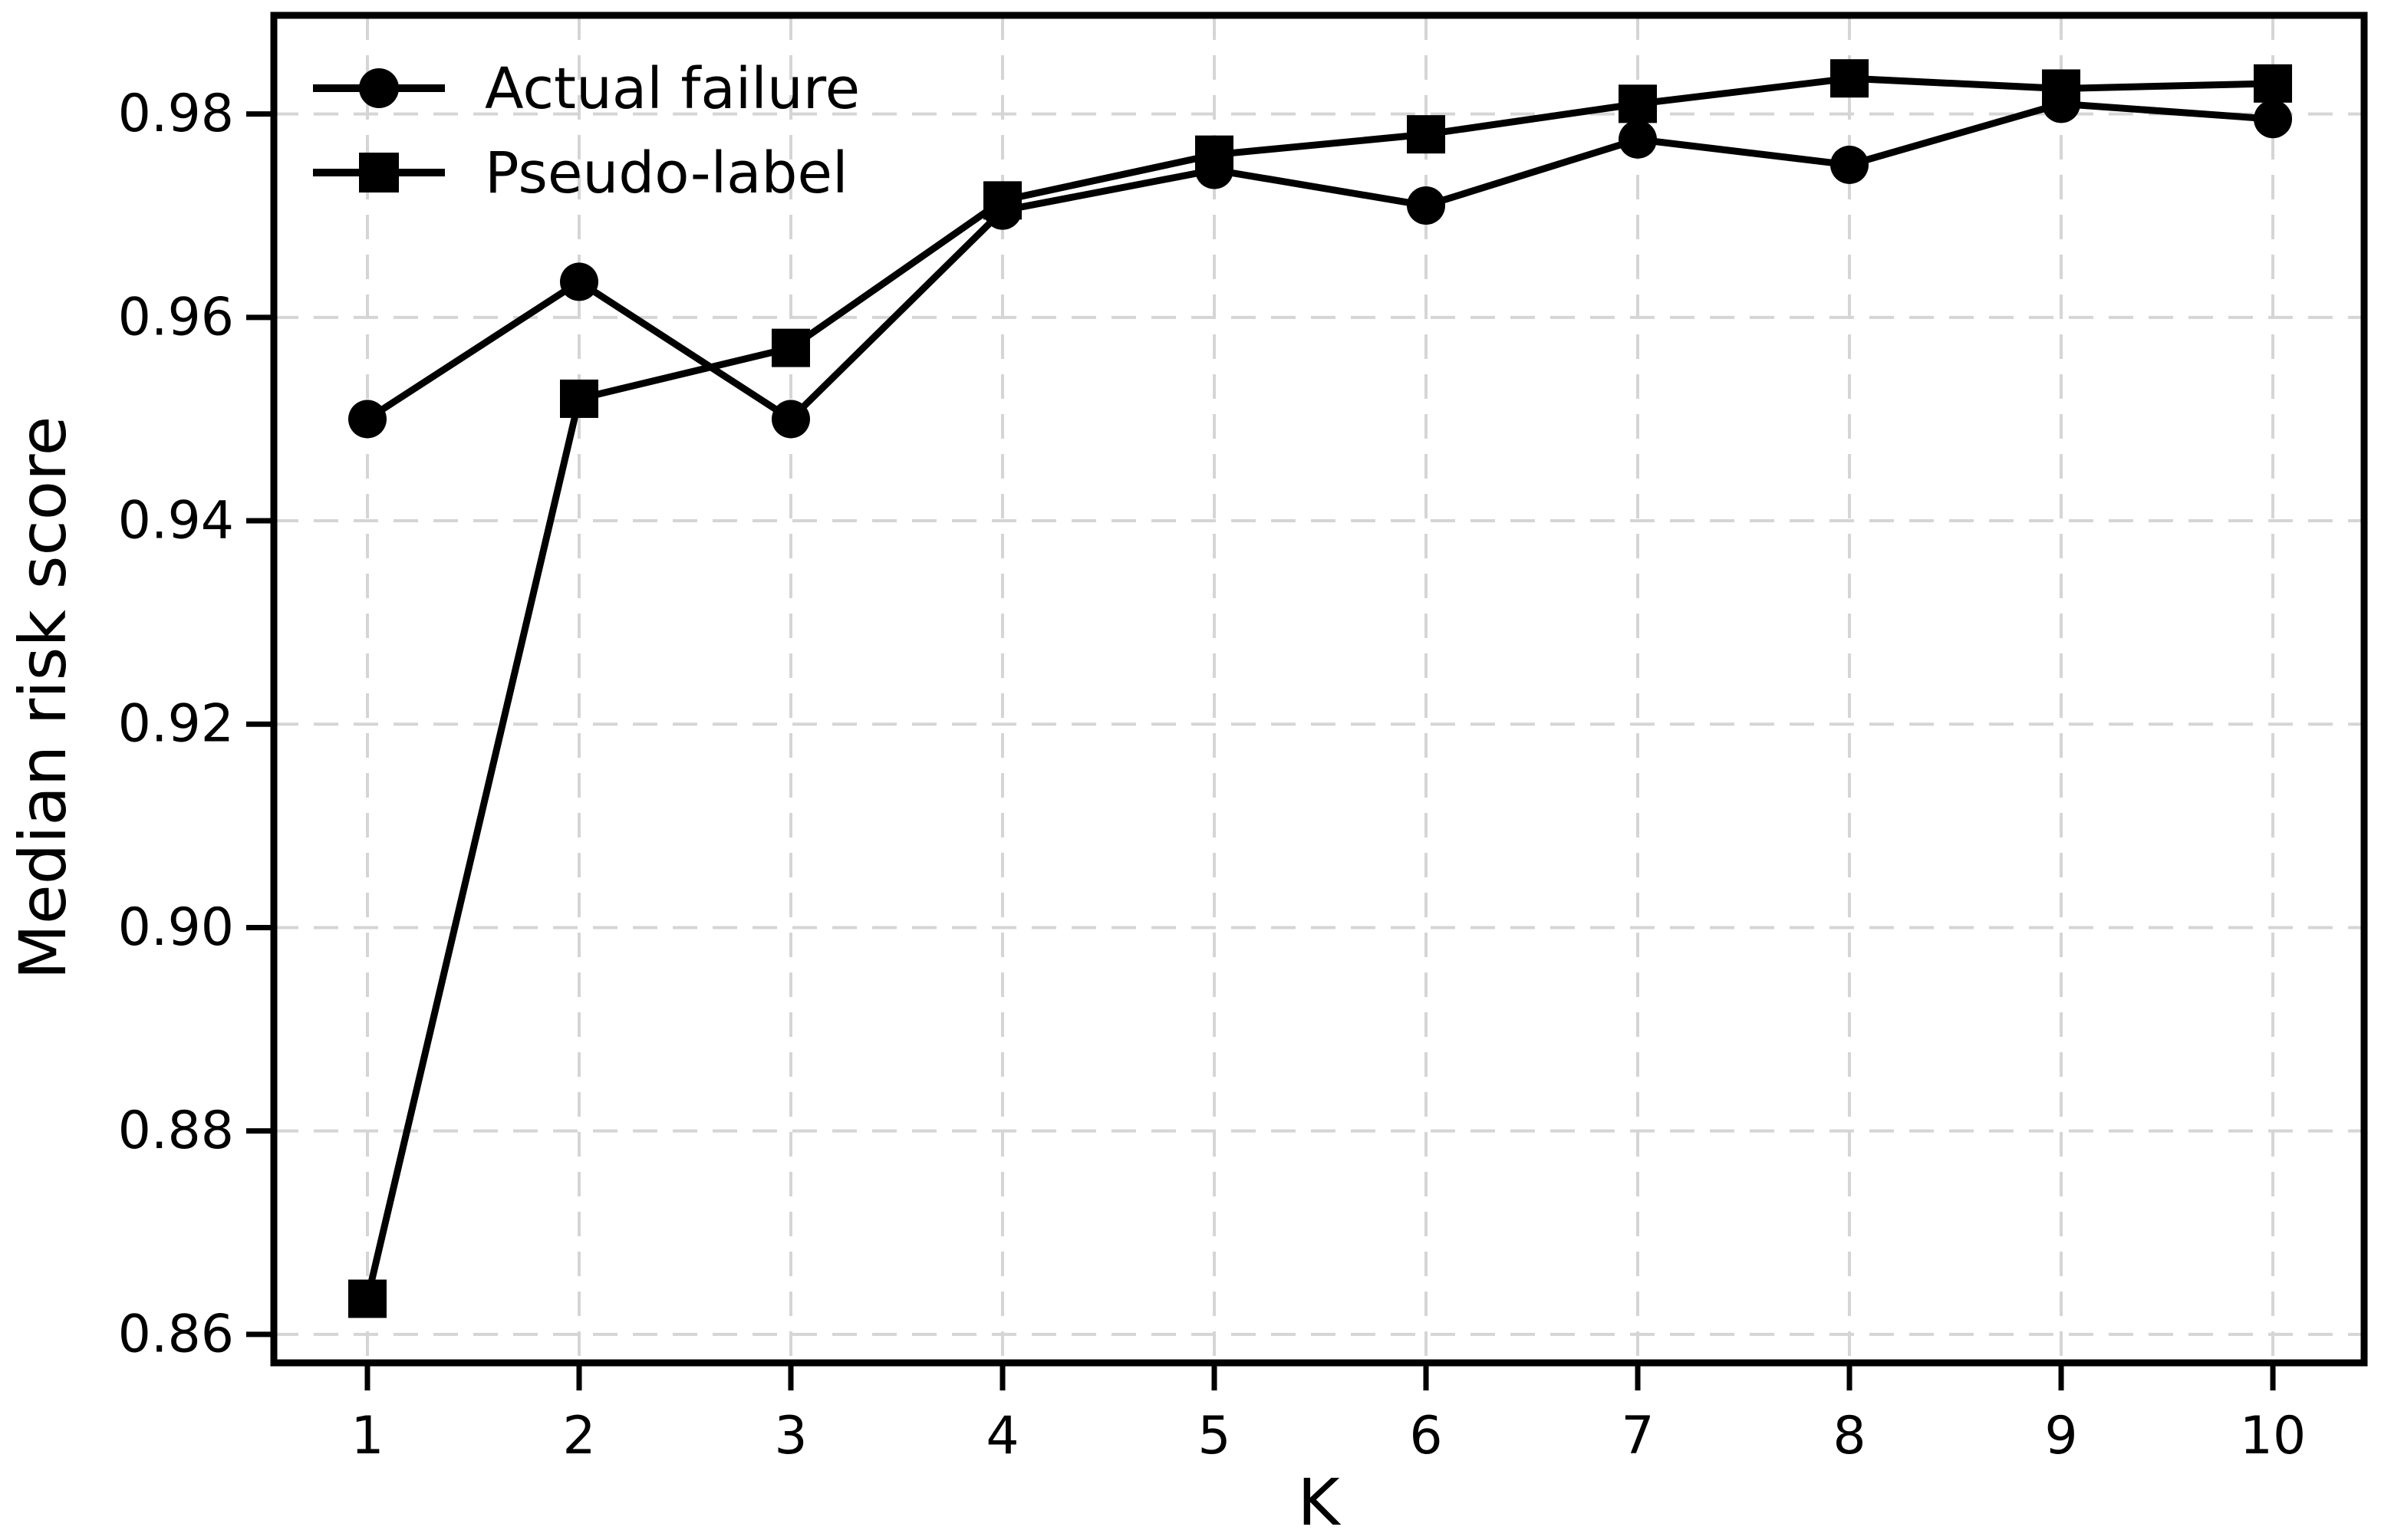  Describe the element at coordinates (176, 114) in the screenshot. I see `y-tick-label: 0.98` at that location.